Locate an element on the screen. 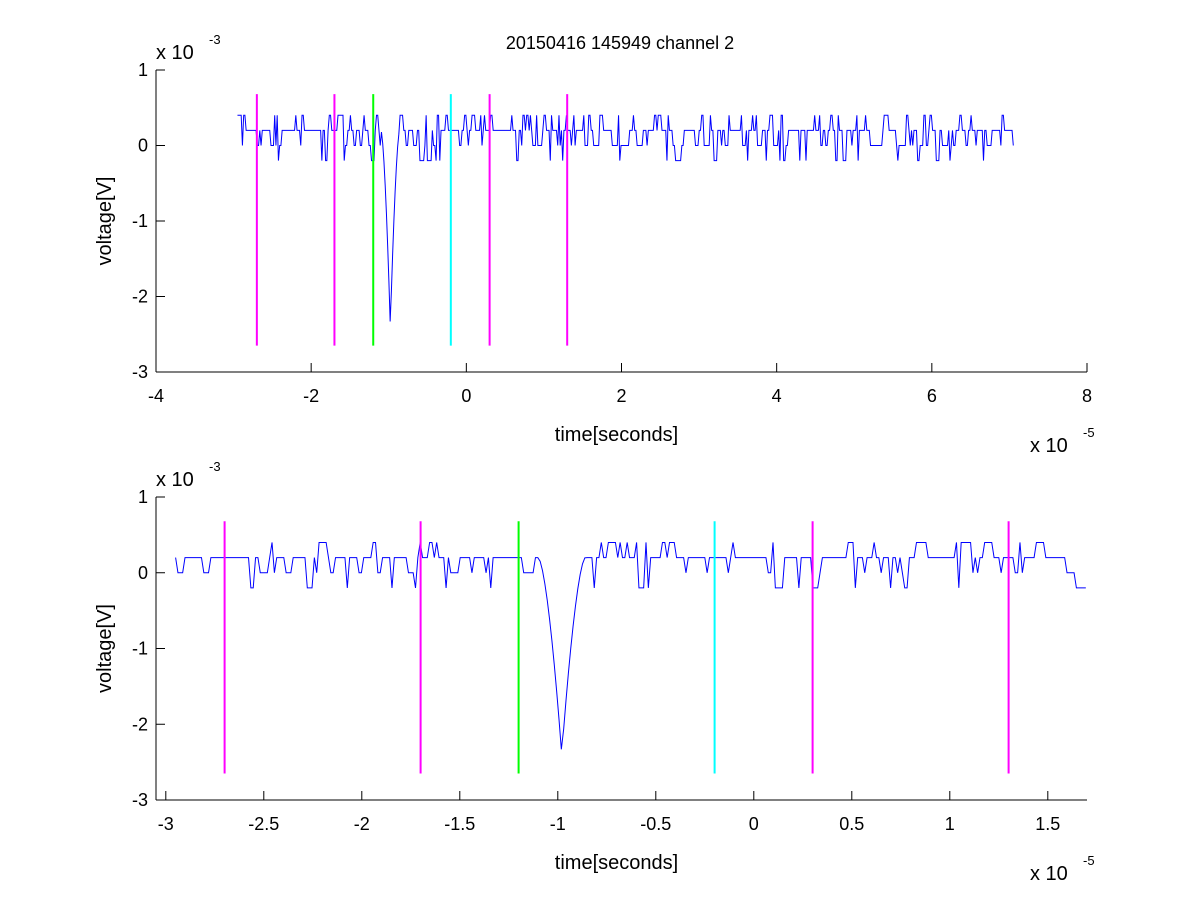 The height and width of the screenshot is (901, 1200). x-tick-label: -4 is located at coordinates (156, 396).